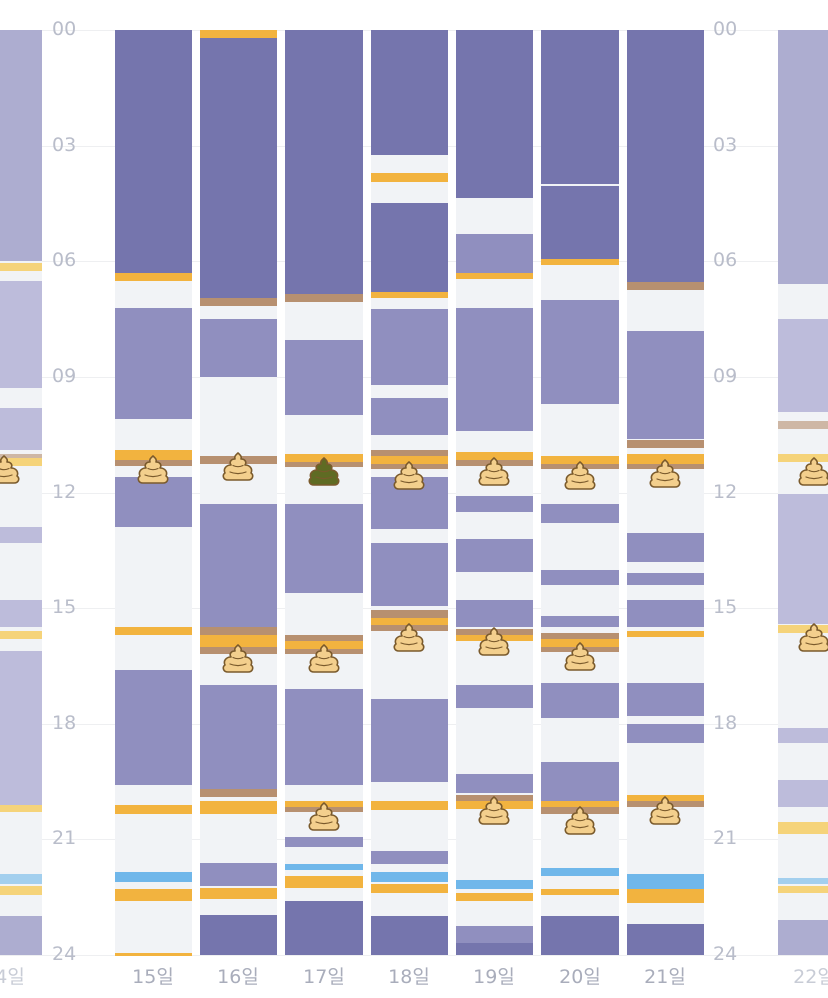  Describe the element at coordinates (153, 977) in the screenshot. I see `day-label: 15일` at that location.